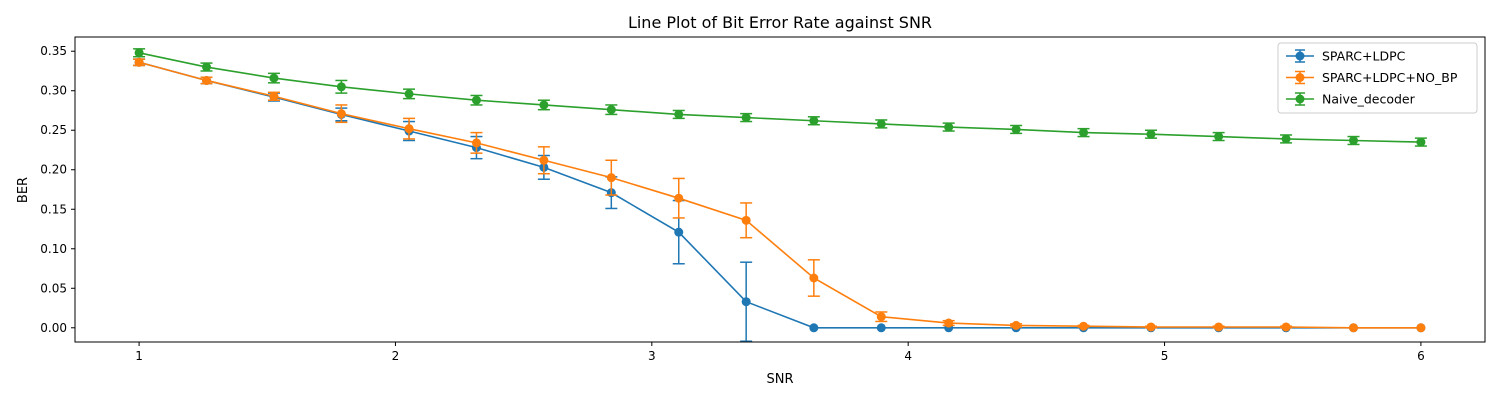 The width and height of the screenshot is (1500, 400). Describe the element at coordinates (780, 22) in the screenshot. I see `chart-title: Line Plot of Bit Error Rate against SNR` at that location.